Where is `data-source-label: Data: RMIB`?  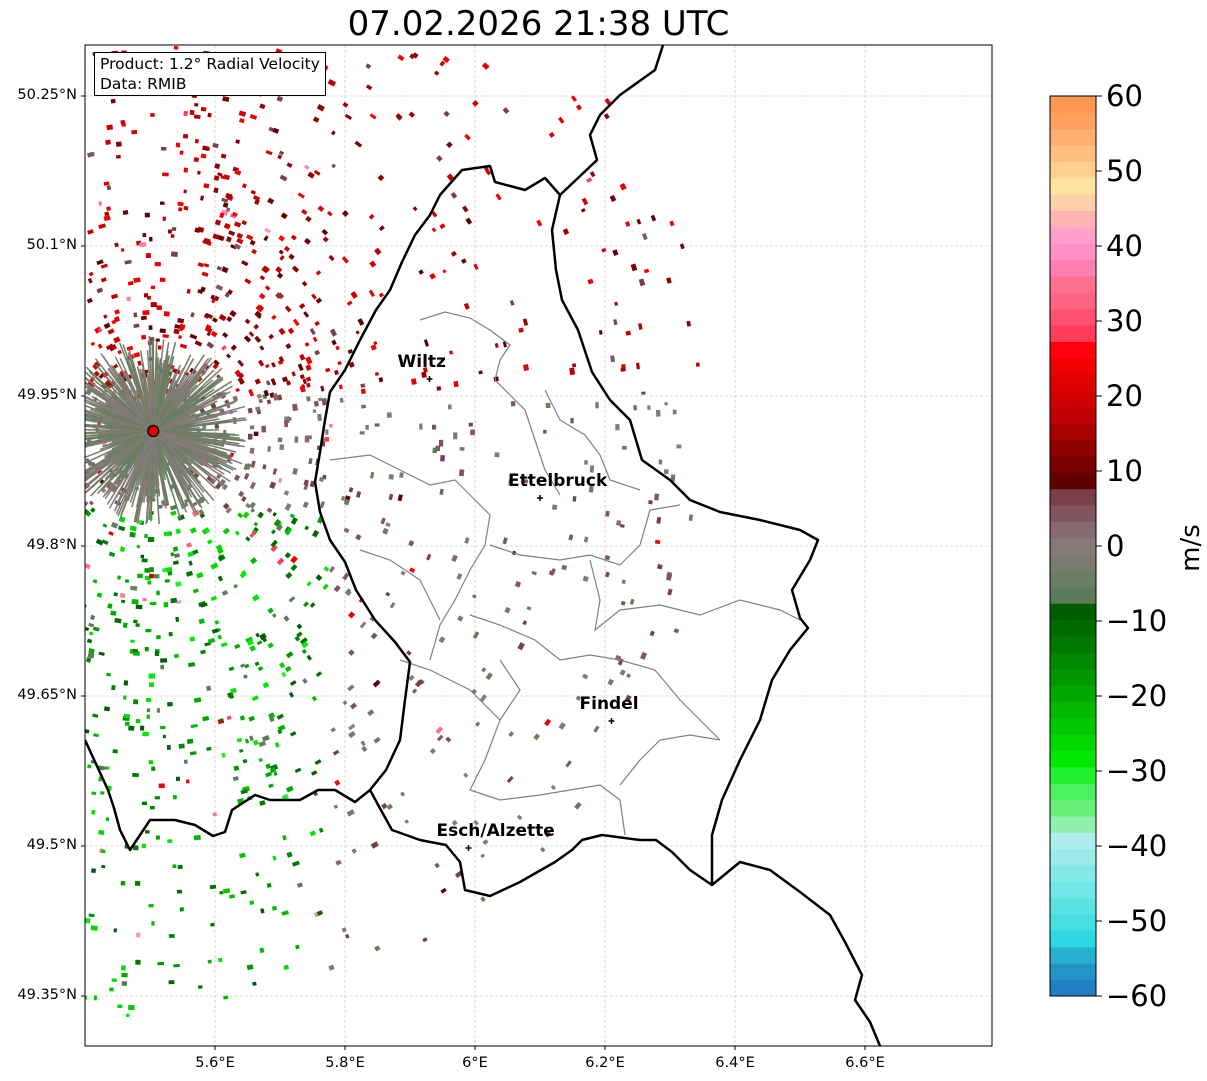
data-source-label: Data: RMIB is located at coordinates (143, 84).